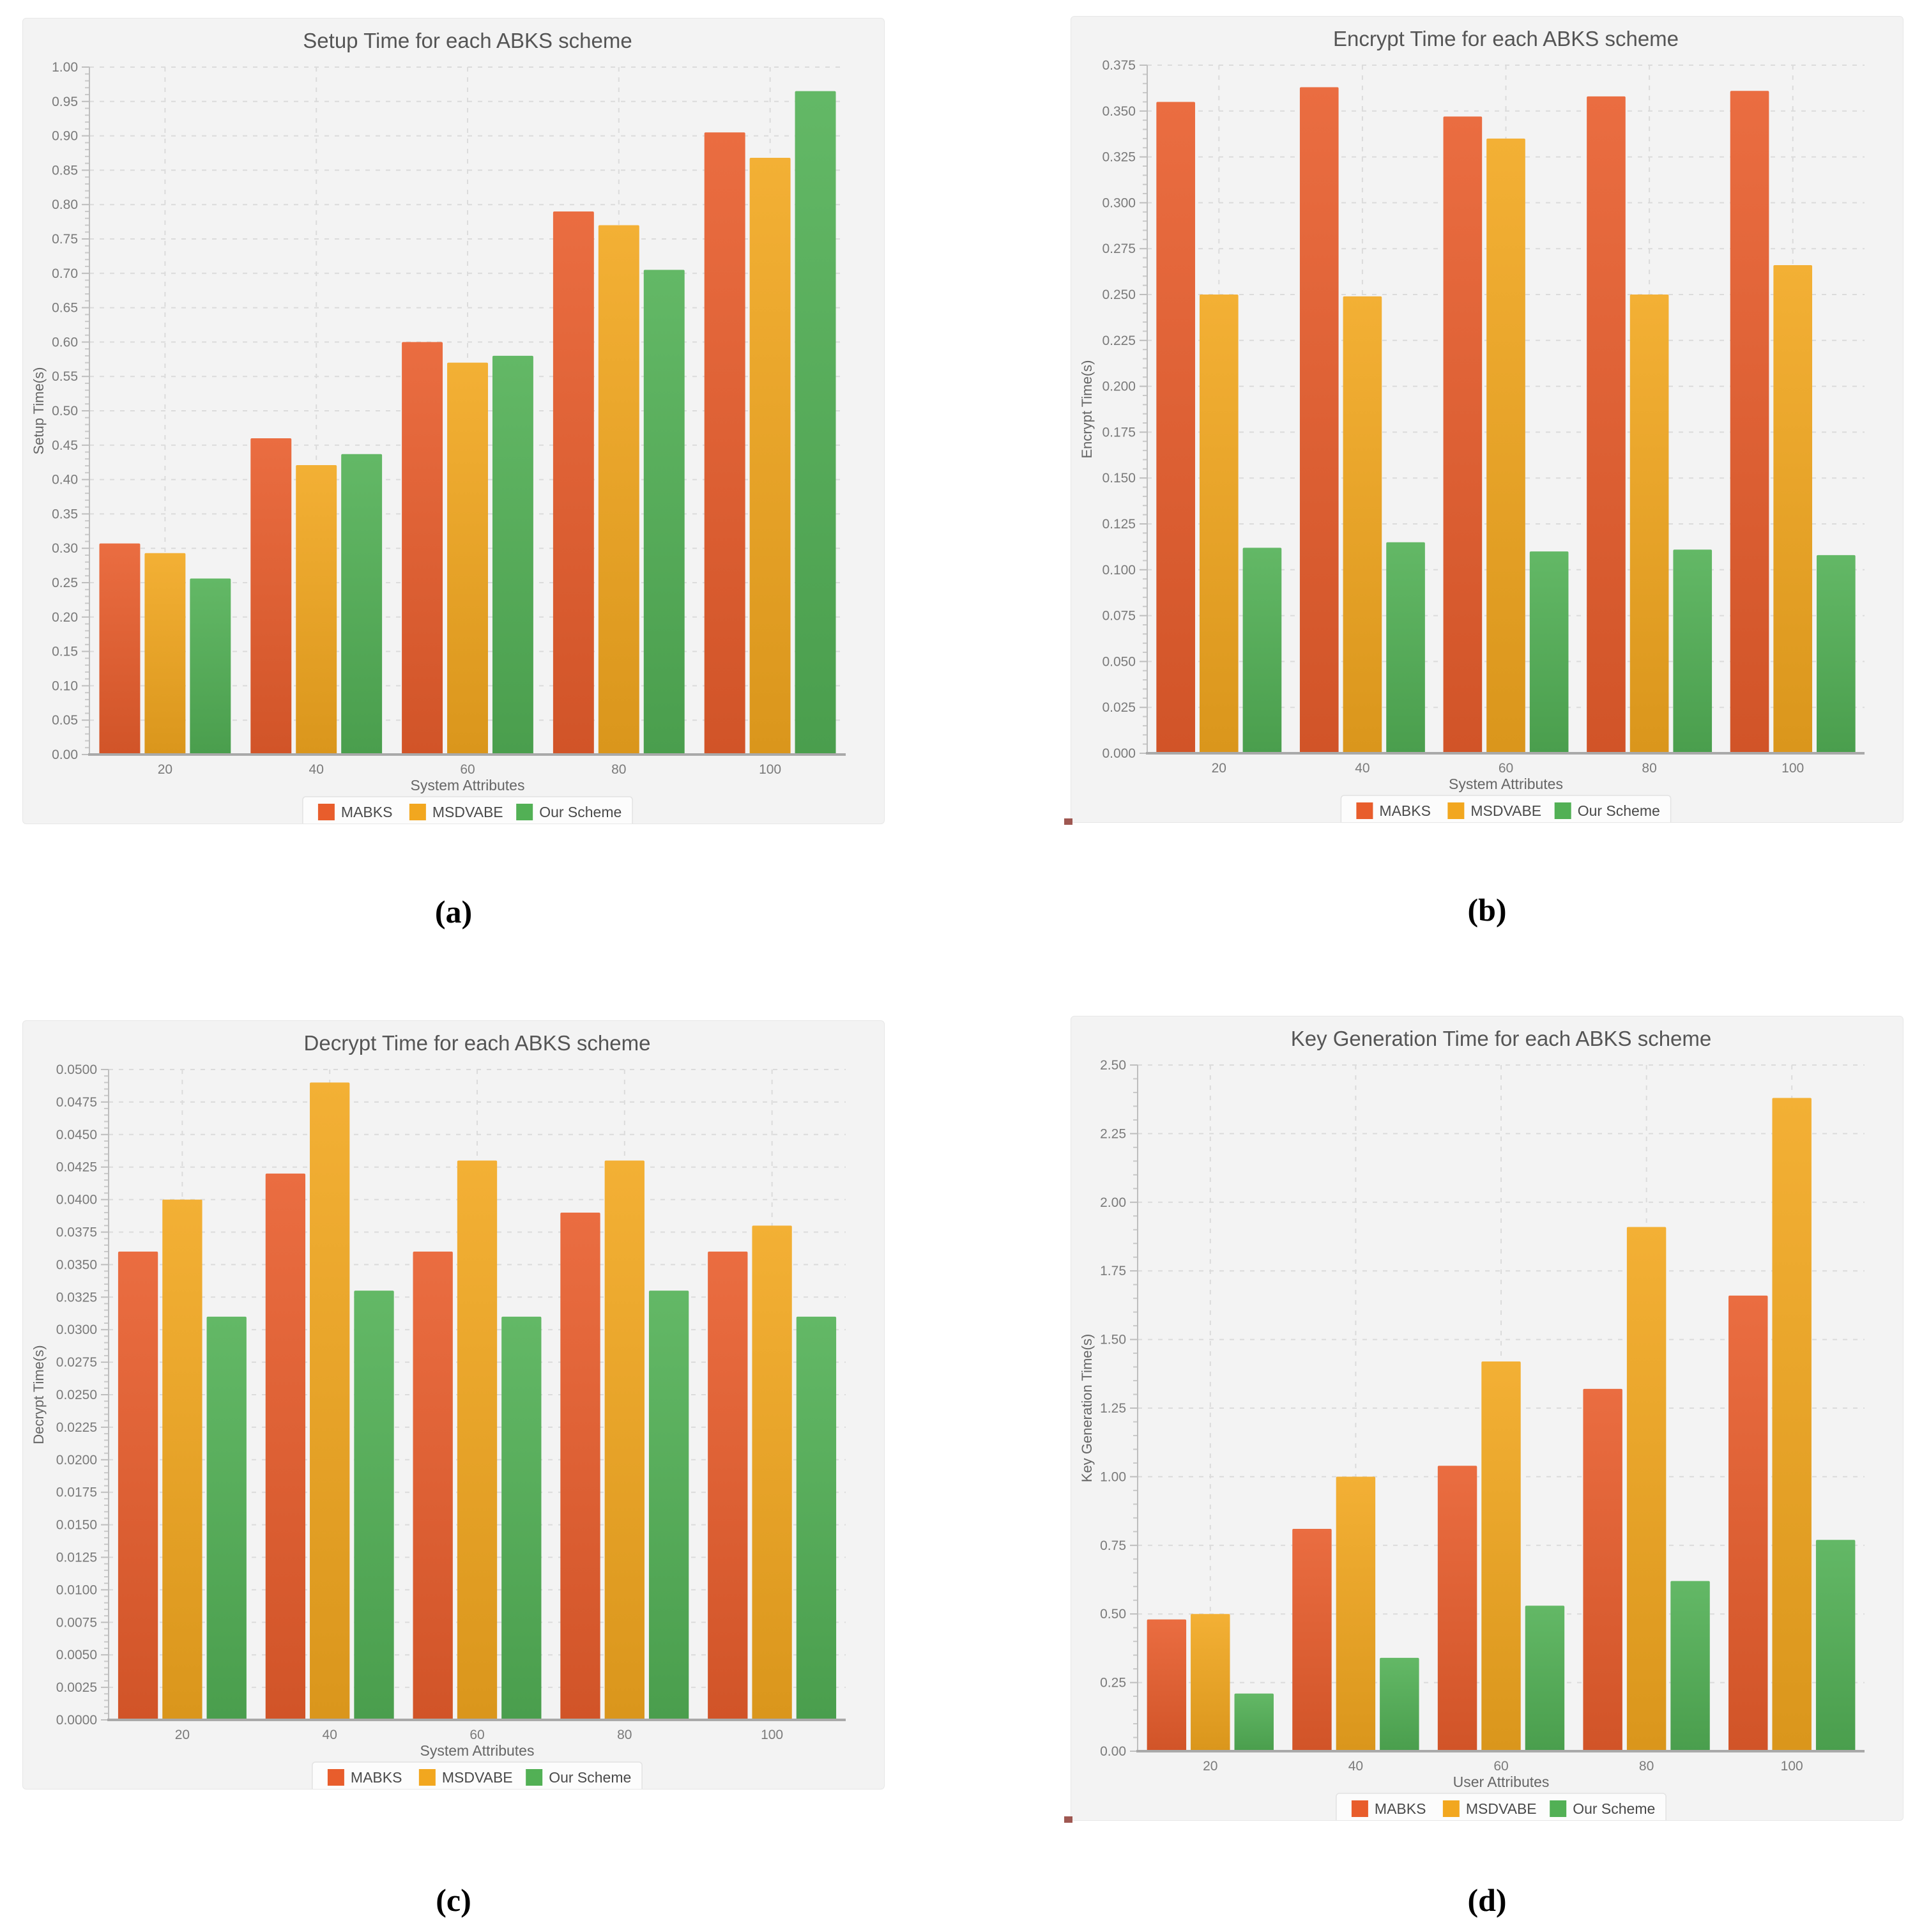  What do you see at coordinates (76, 1264) in the screenshot?
I see `y-tick-label: 0.0350` at bounding box center [76, 1264].